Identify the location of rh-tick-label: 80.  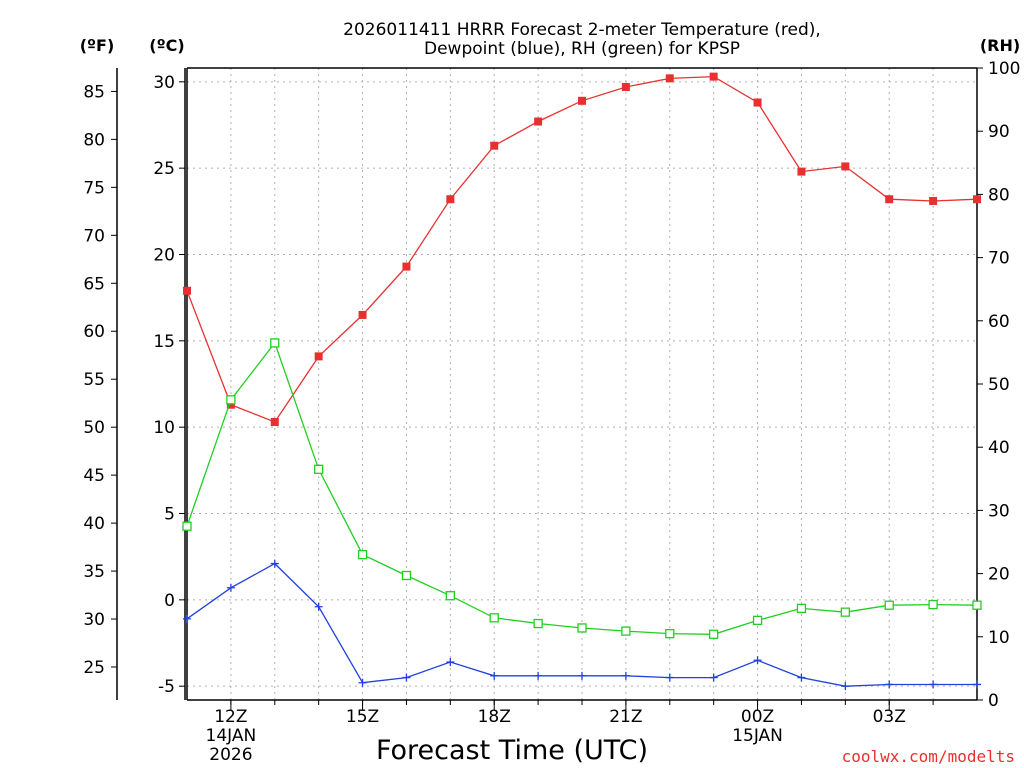
(999, 195).